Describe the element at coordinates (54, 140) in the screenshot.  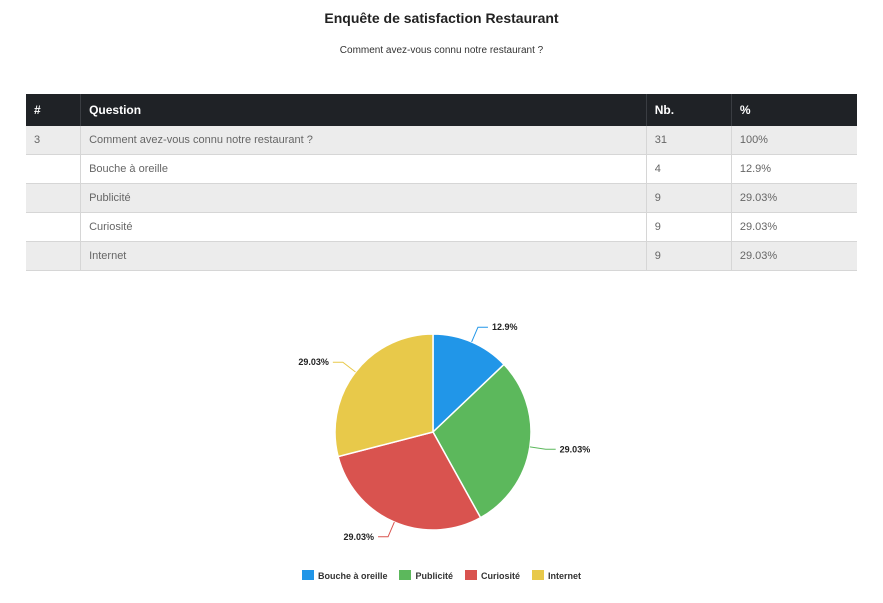
I see `cell-number: 3` at that location.